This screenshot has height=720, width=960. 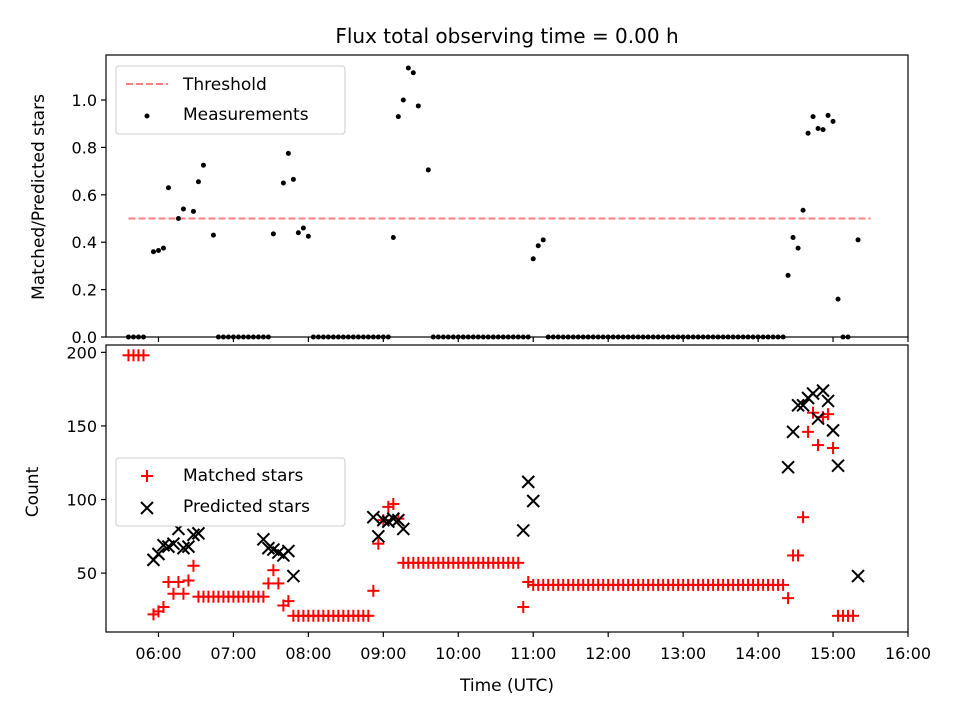 I want to click on legend-threshold-label: Threshold, so click(x=224, y=85).